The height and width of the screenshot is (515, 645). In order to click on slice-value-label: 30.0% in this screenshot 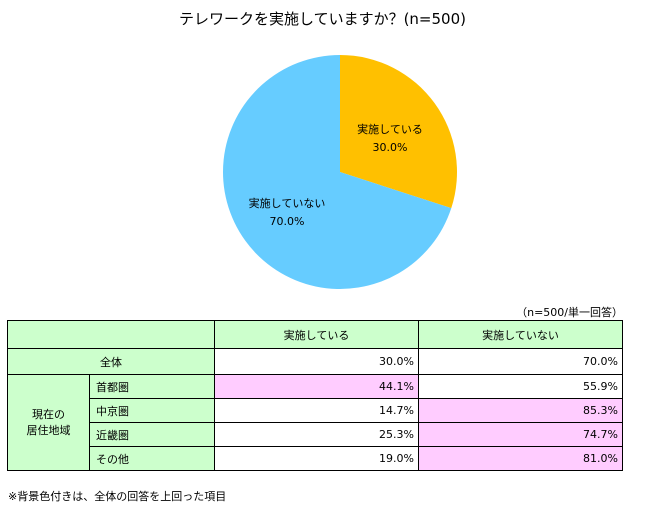, I will do `click(390, 147)`.